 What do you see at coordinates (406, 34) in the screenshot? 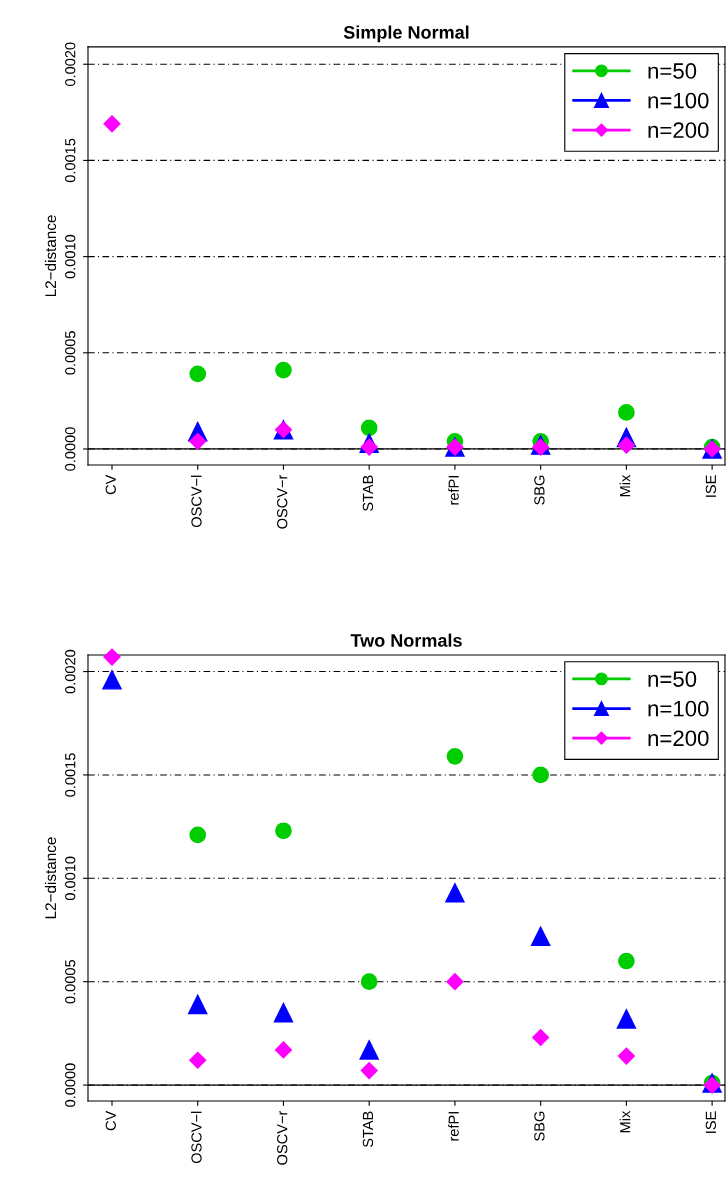
I see `chart-title: Simple Normal` at bounding box center [406, 34].